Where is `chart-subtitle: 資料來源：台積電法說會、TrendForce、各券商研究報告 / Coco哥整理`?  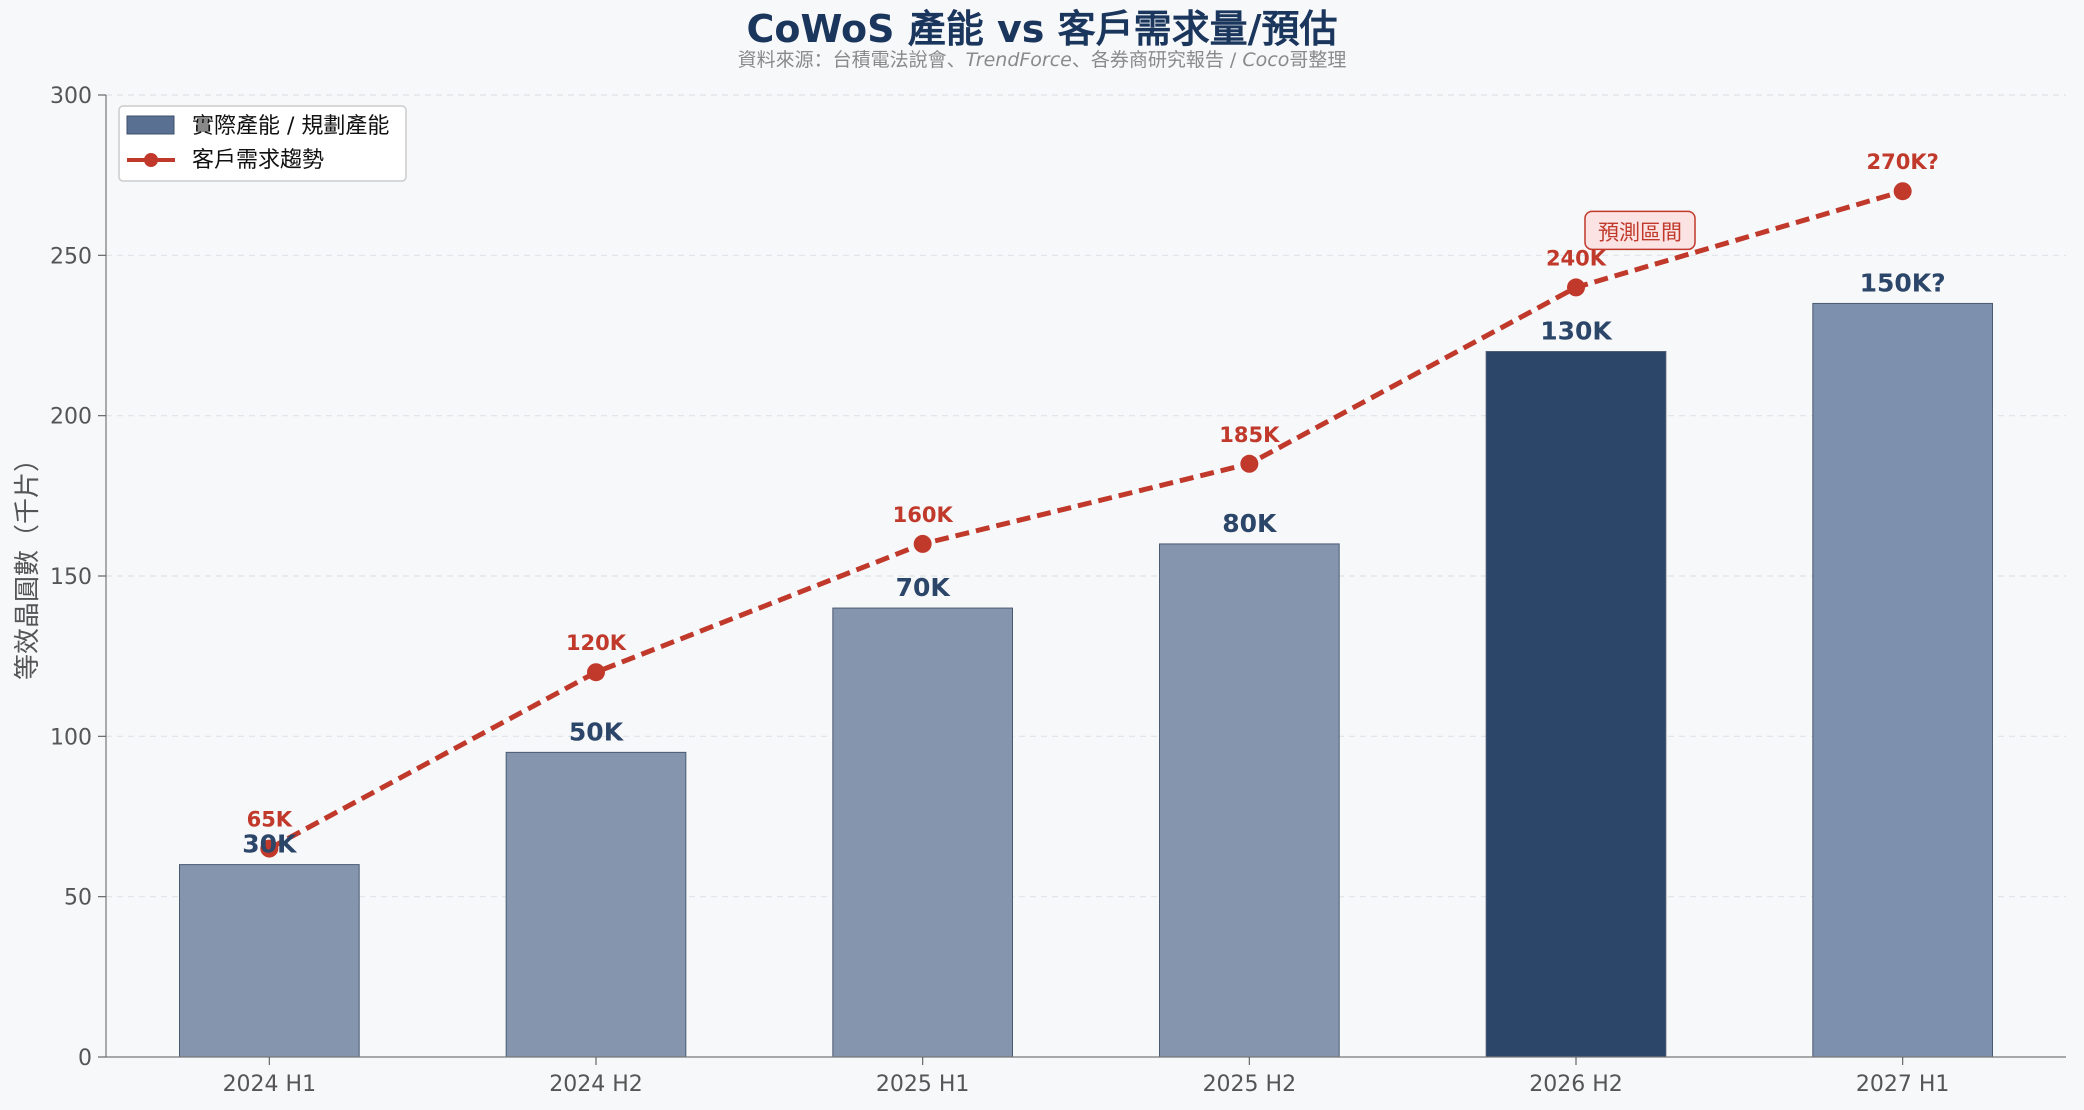 chart-subtitle: 資料來源：台積電法說會、TrendForce、各券商研究報告 / Coco哥整理 is located at coordinates (1042, 60).